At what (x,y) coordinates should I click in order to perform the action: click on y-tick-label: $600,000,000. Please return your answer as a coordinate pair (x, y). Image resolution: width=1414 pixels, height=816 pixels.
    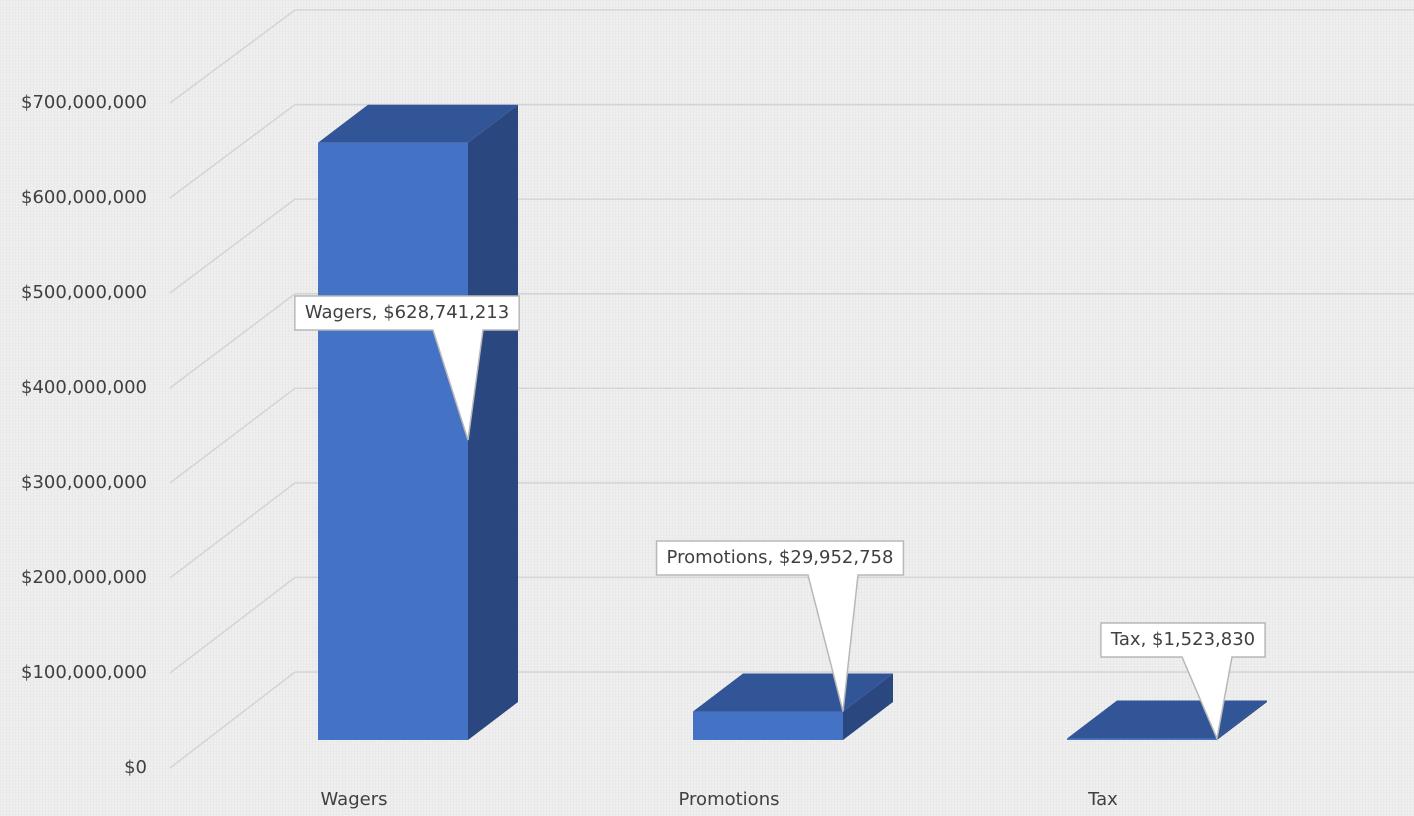
    Looking at the image, I should click on (84, 197).